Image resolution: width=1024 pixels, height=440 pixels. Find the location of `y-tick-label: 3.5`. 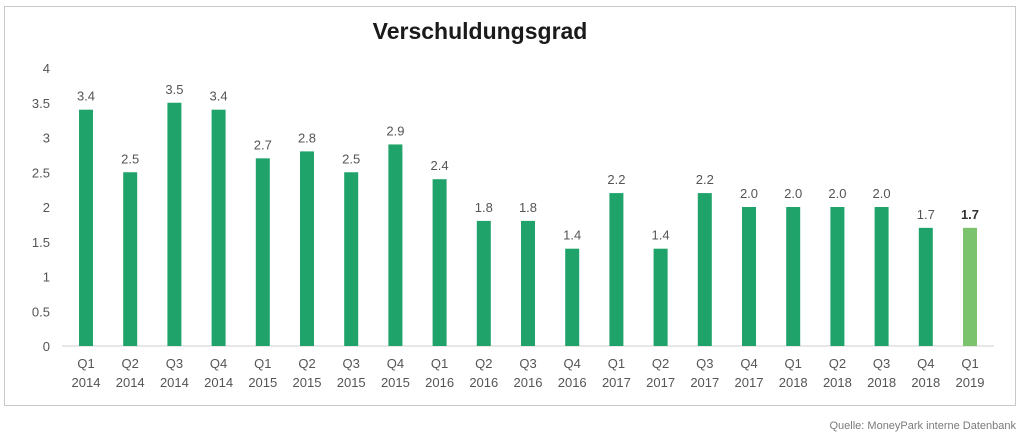

y-tick-label: 3.5 is located at coordinates (41, 103).